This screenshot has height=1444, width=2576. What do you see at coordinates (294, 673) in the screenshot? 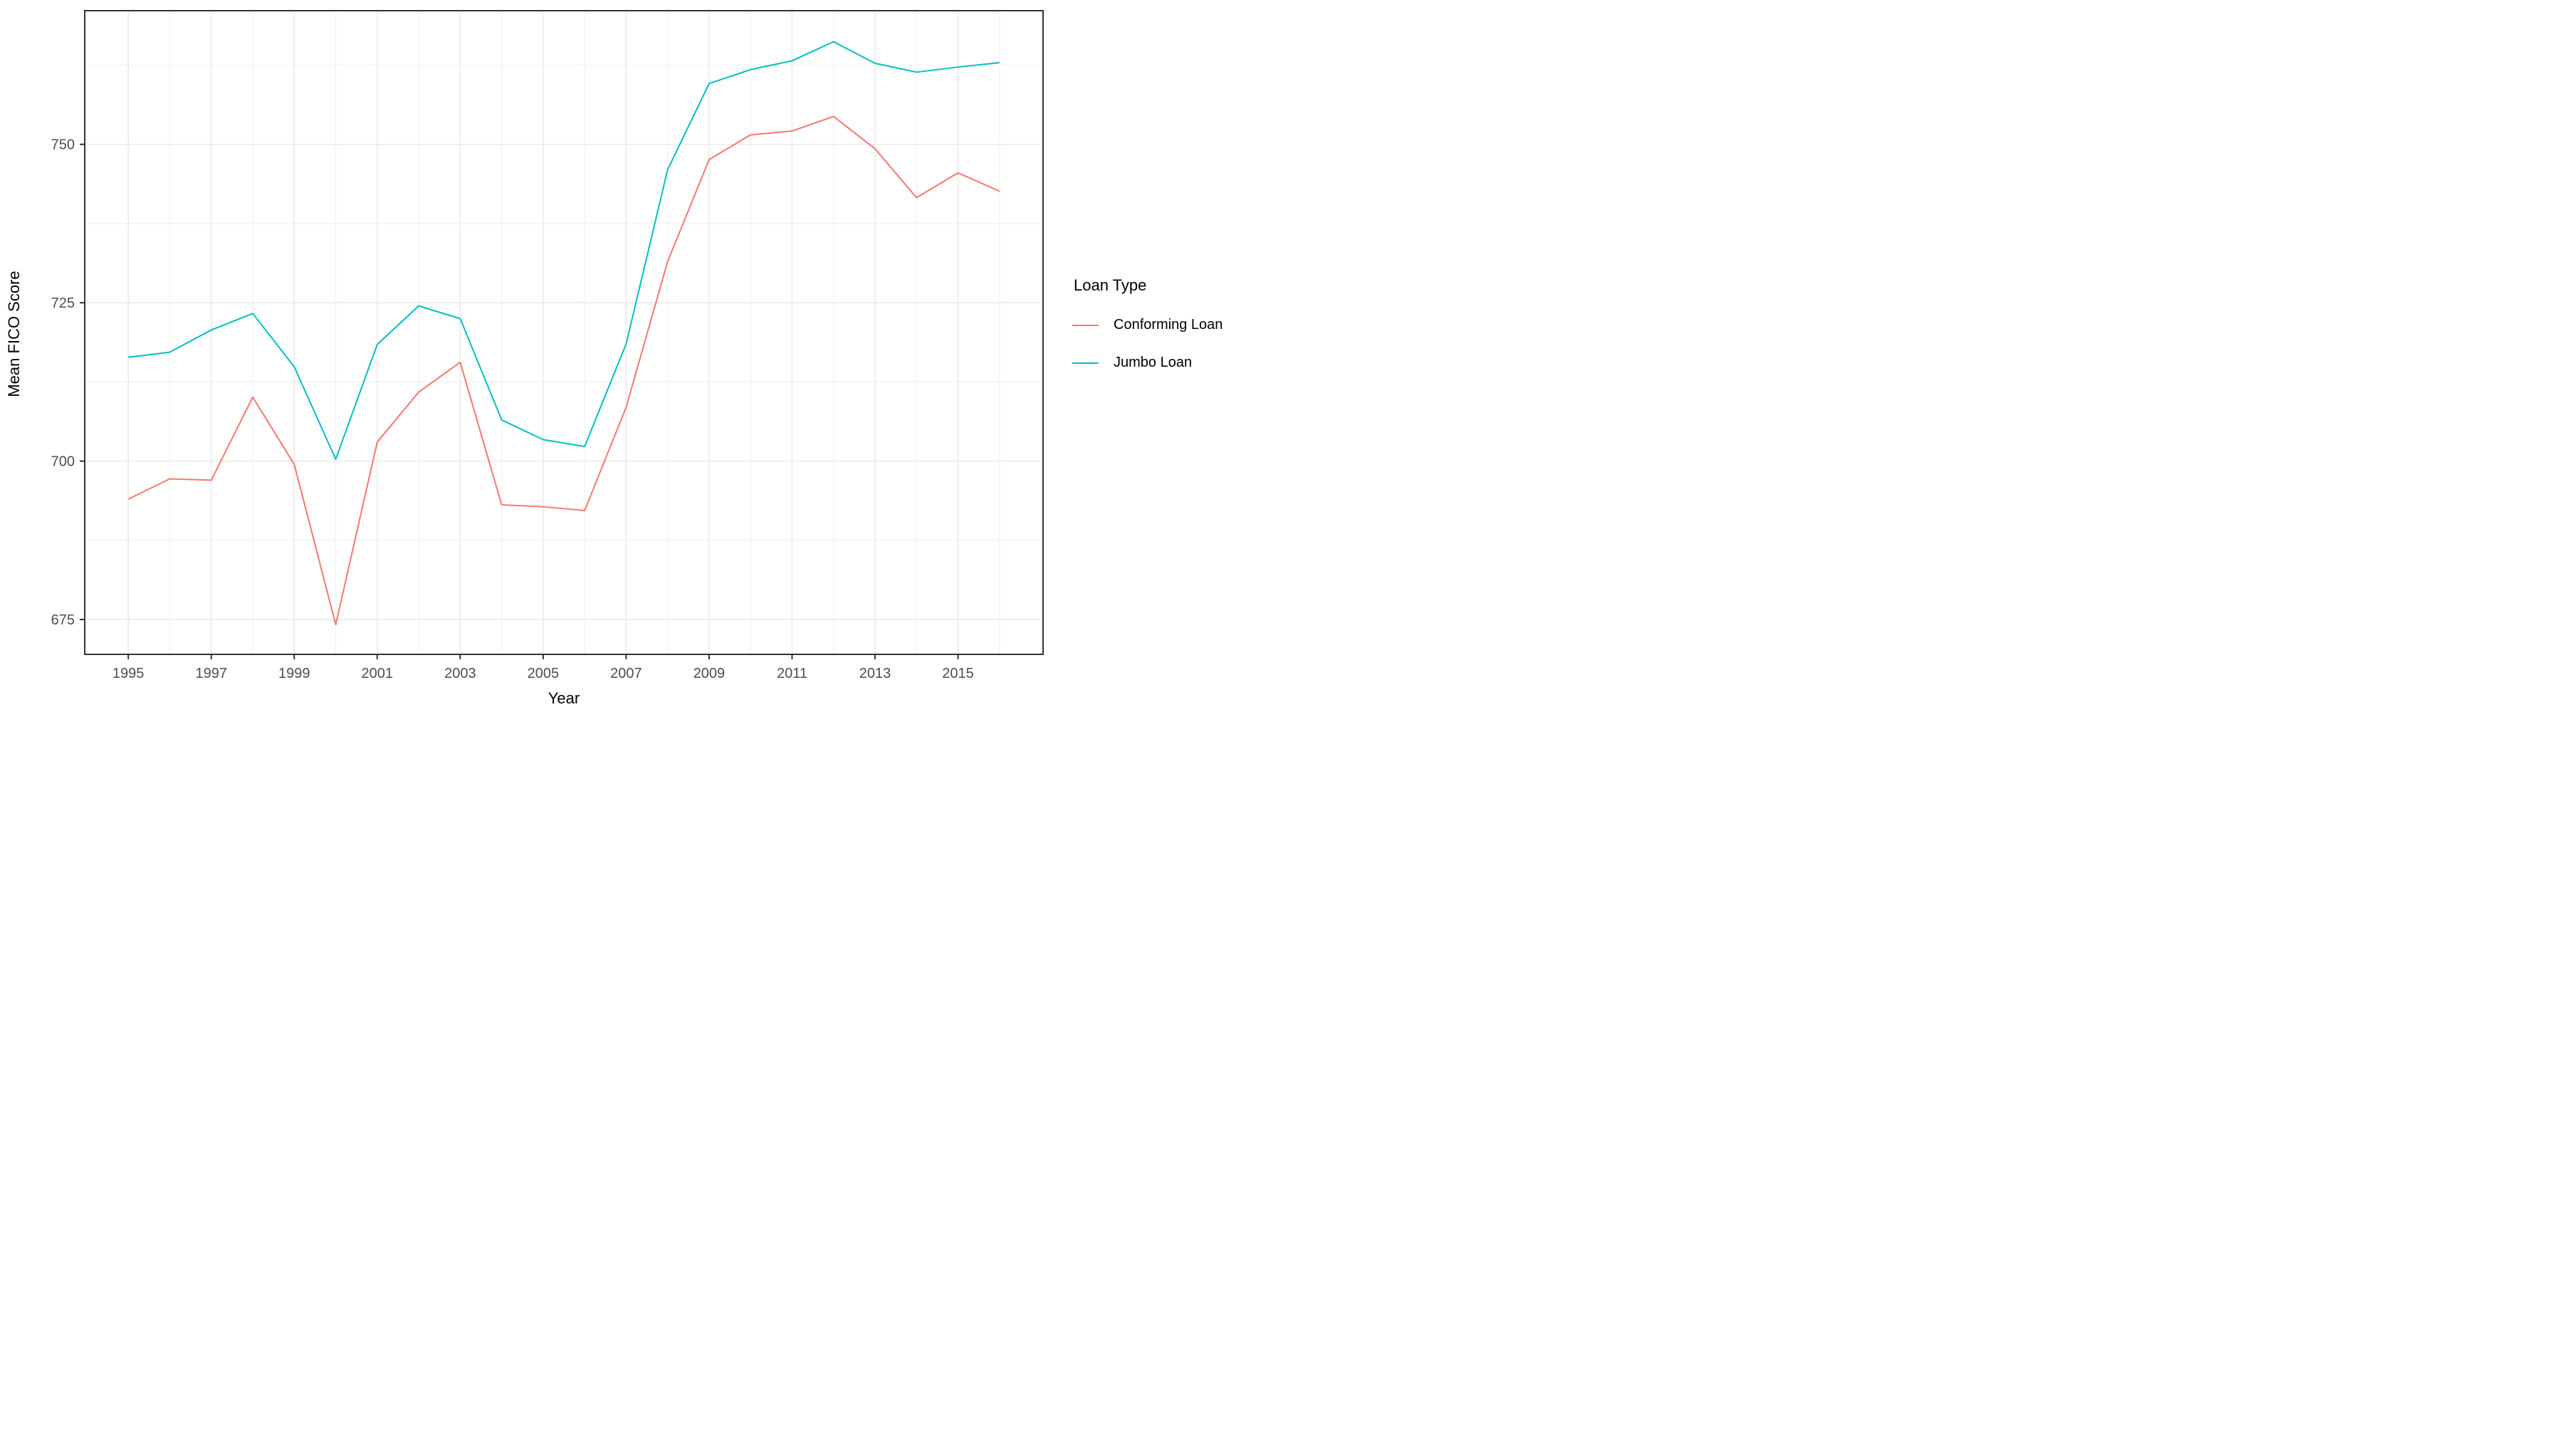
I see `x-tick-label: 1999` at bounding box center [294, 673].